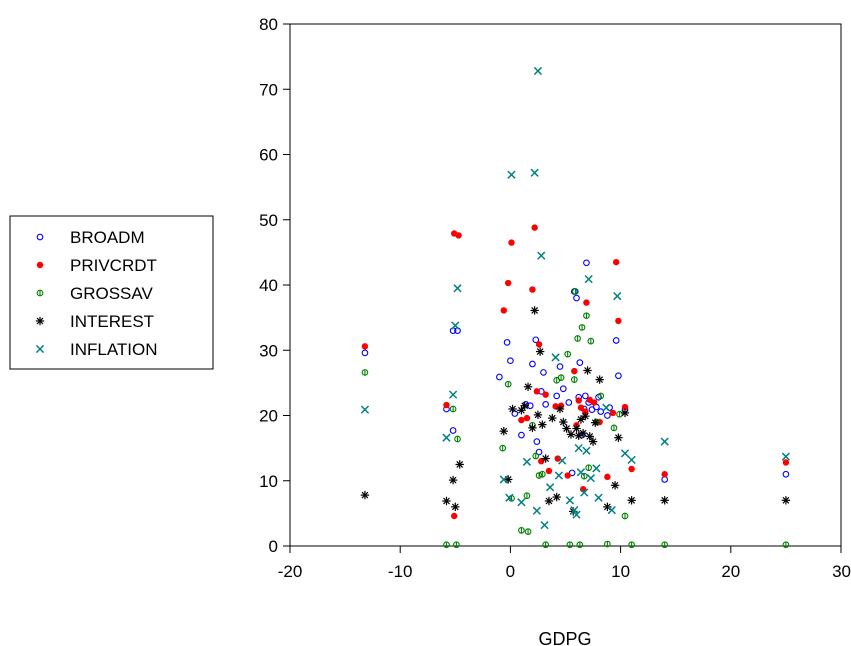 The height and width of the screenshot is (646, 851). I want to click on y-tick-label: 0, so click(273, 546).